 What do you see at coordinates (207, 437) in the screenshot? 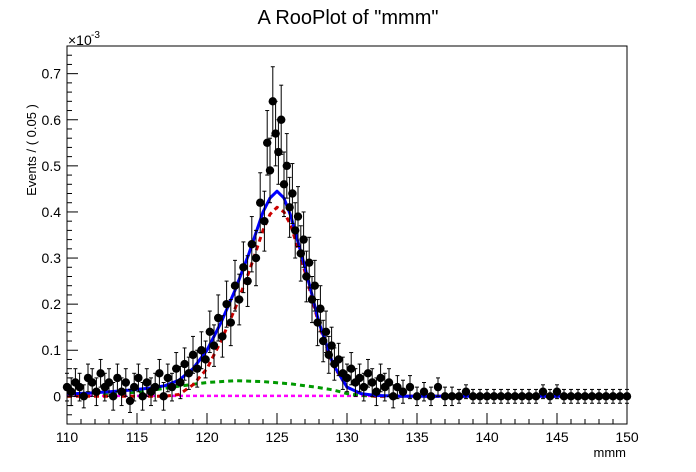
I see `x-tick-label: 120` at bounding box center [207, 437].